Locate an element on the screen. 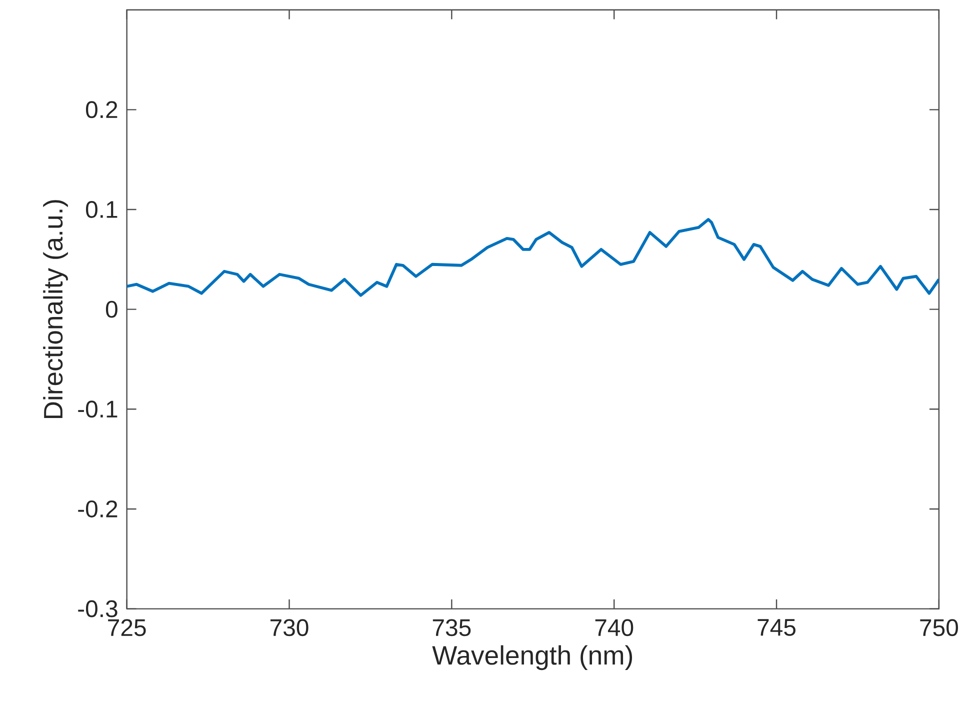 The height and width of the screenshot is (715, 973). y-axis-title: Directionality (a.u.) is located at coordinates (55, 309).